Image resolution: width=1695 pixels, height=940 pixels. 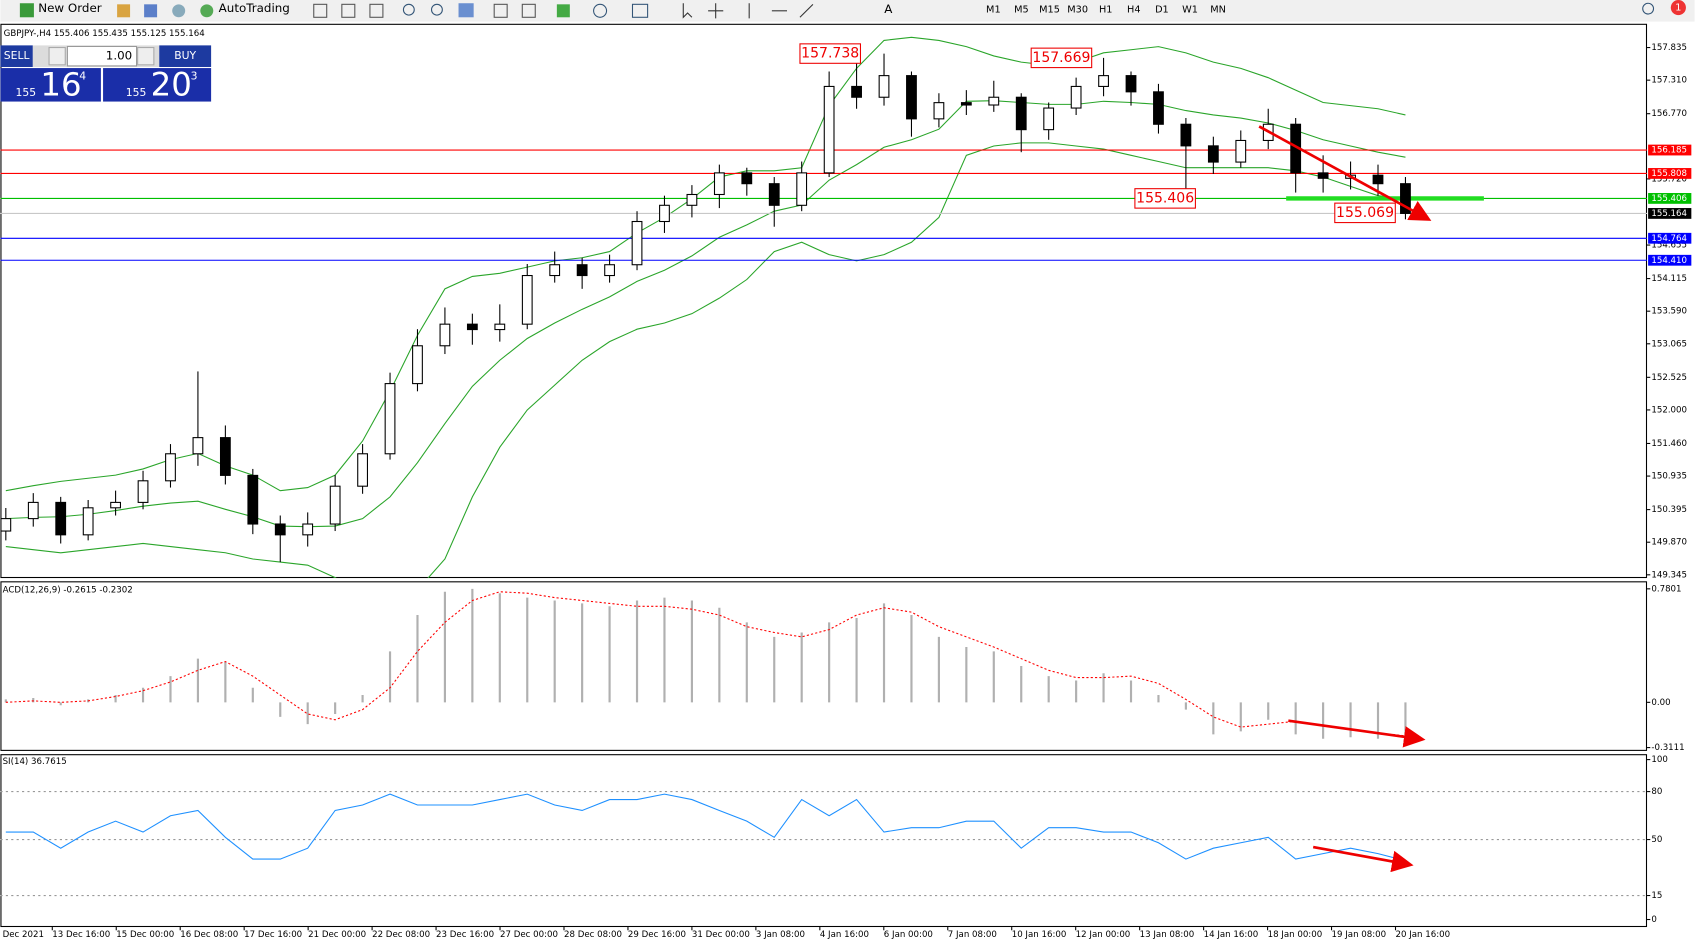 I want to click on y-tick-label: 157.310, so click(x=1669, y=81).